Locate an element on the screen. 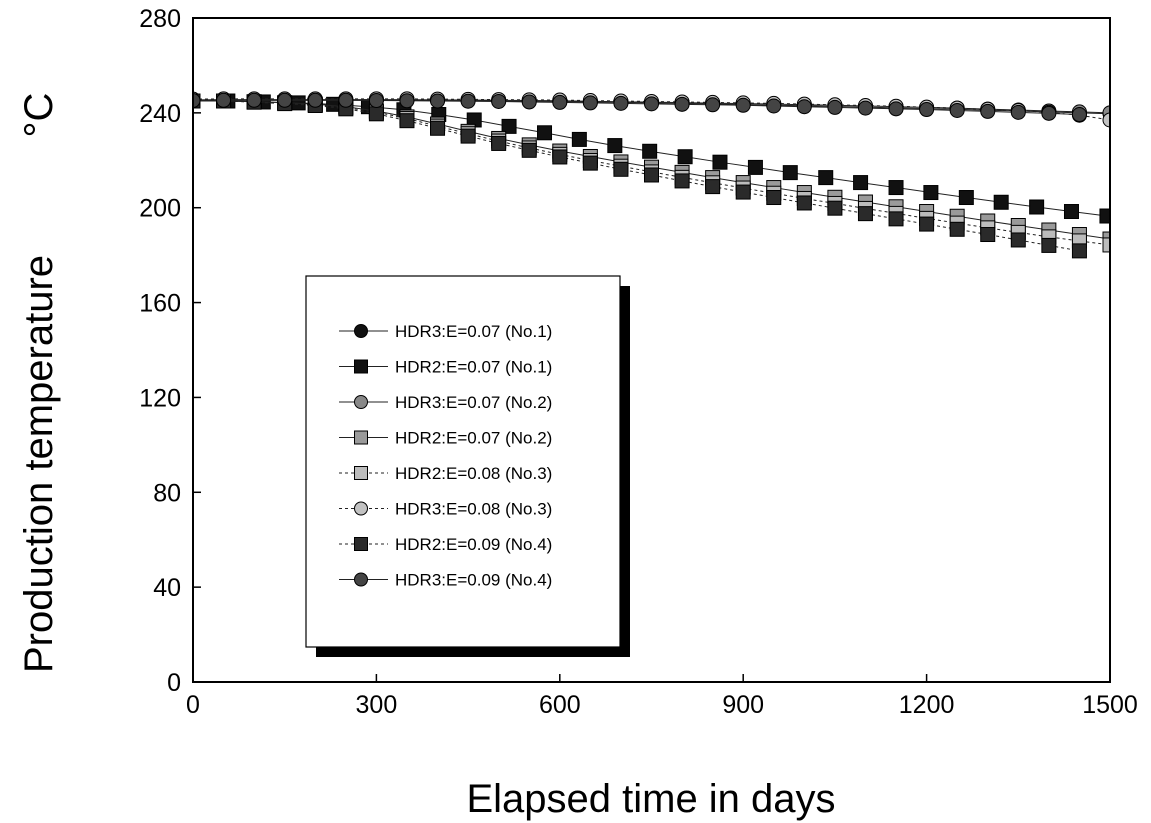 The width and height of the screenshot is (1151, 823). legend-label: HDR2:E=0.09 (No.4) is located at coordinates (473, 544).